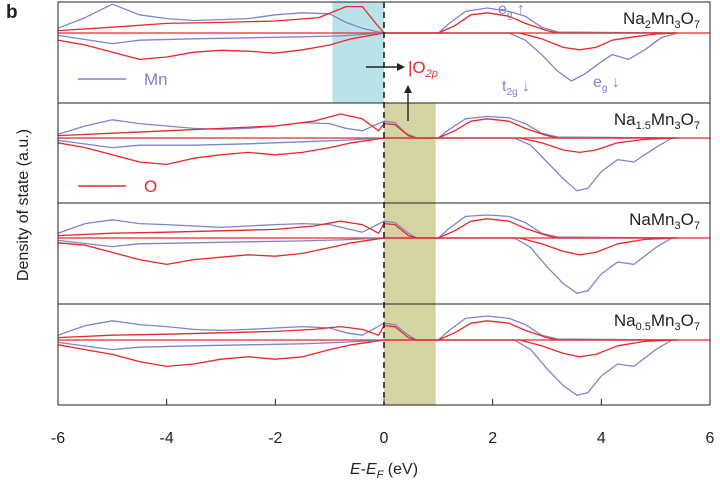 This screenshot has width=720, height=485. I want to click on legend: Mn O, so click(123, 133).